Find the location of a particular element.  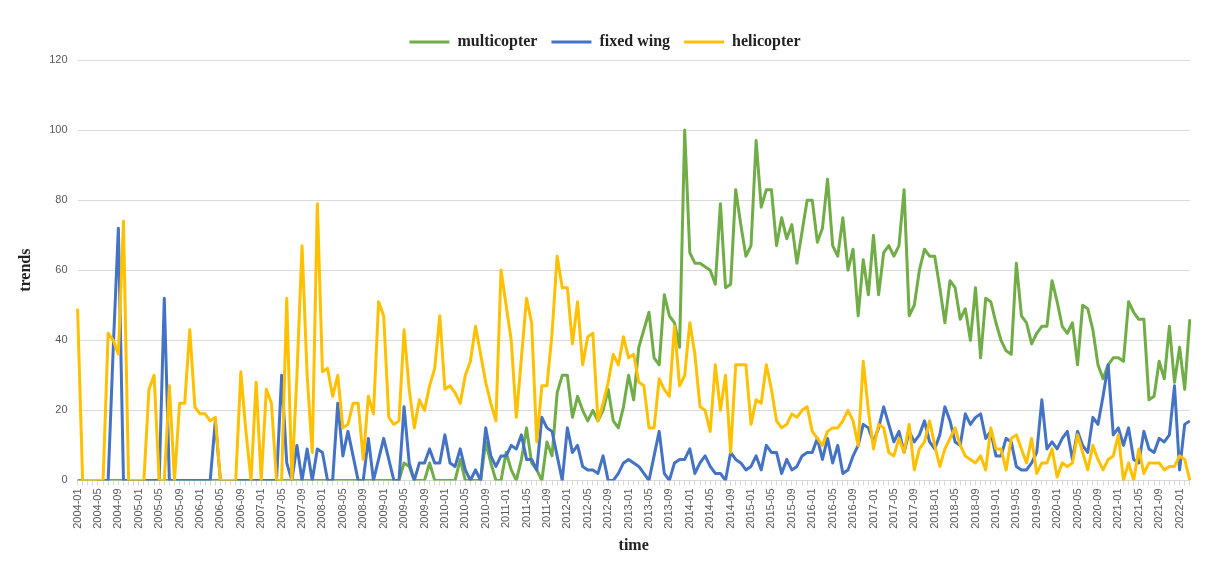

x-tick-label: 2019-05 is located at coordinates (1015, 508).